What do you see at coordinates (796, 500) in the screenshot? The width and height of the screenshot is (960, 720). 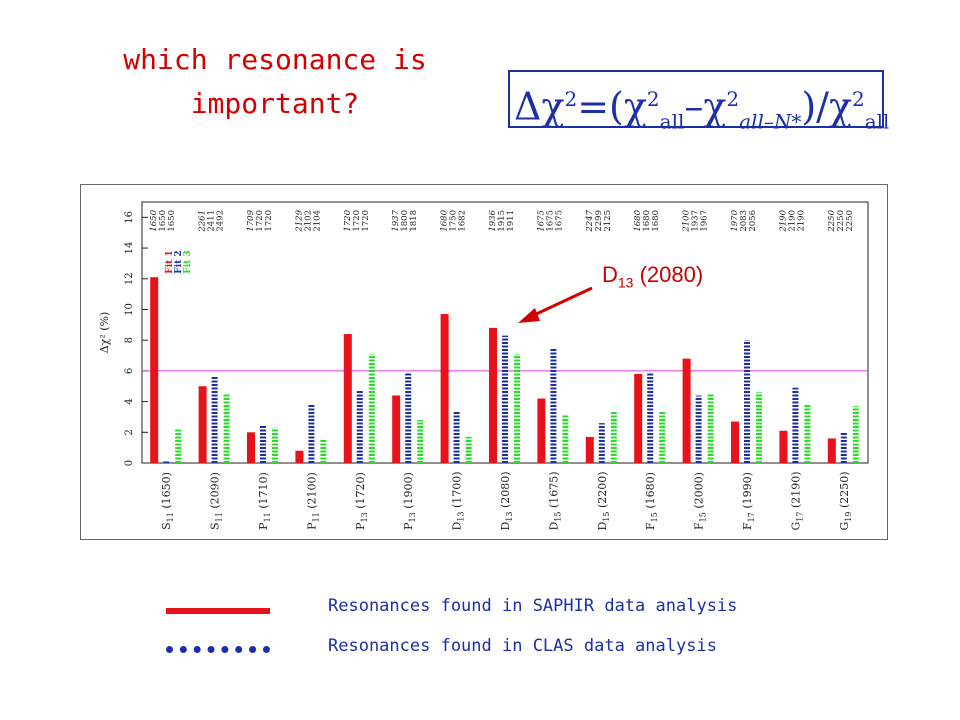 I see `x-tick-label: G17 (2190)` at bounding box center [796, 500].